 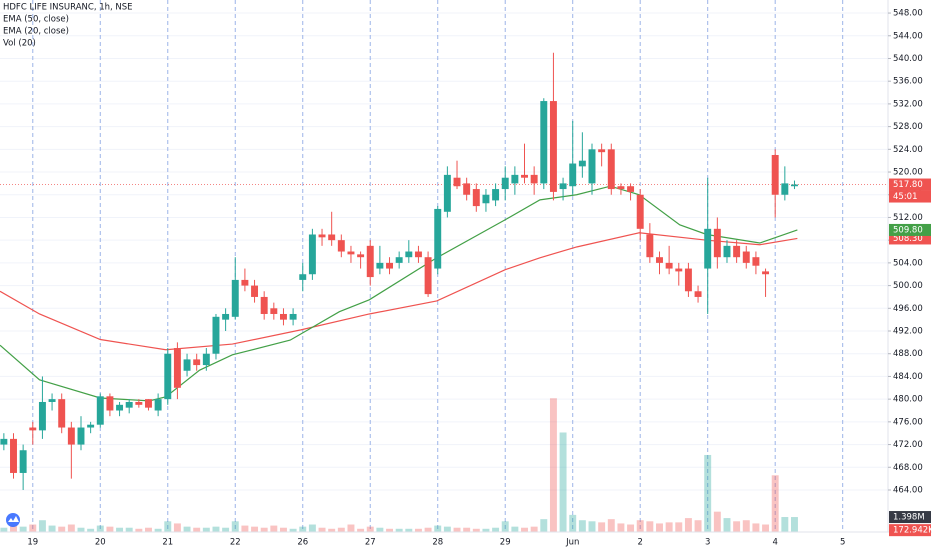 What do you see at coordinates (908, 239) in the screenshot?
I see `ema-last-label: 508.30` at bounding box center [908, 239].